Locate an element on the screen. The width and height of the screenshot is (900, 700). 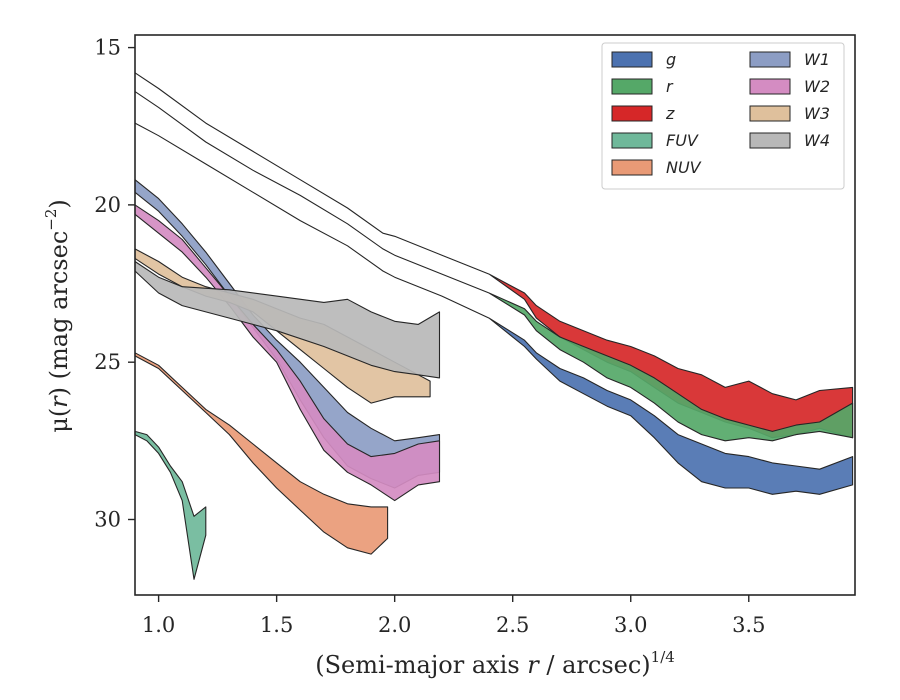
y-tick-label: 20 is located at coordinates (107, 205).